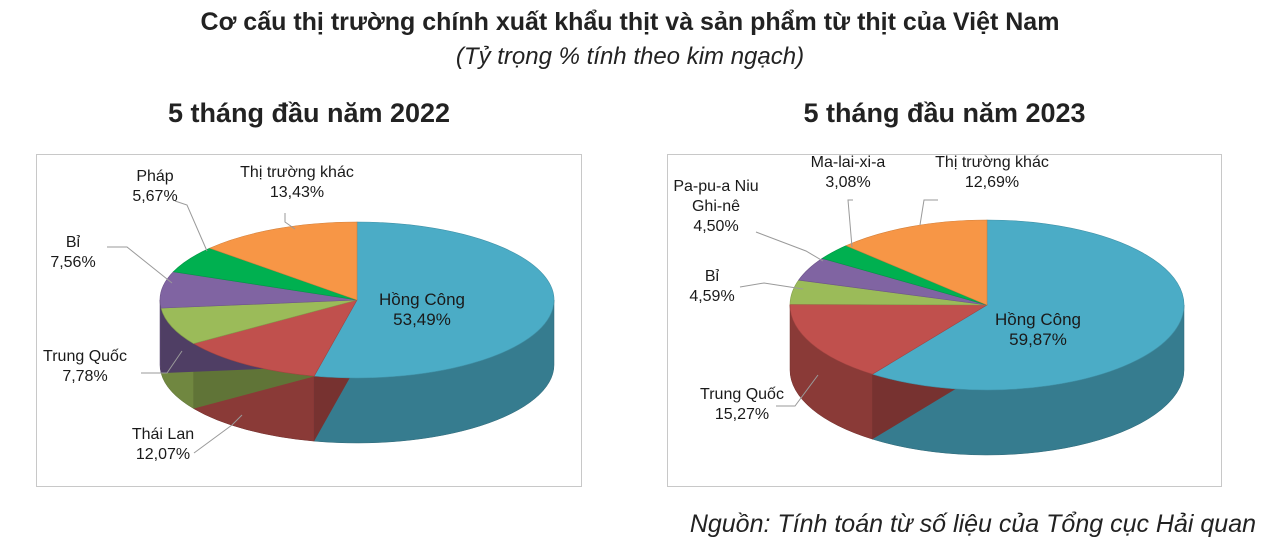 This screenshot has width=1280, height=560. What do you see at coordinates (711, 286) in the screenshot?
I see `data-label-bi: Bỉ 4,59%` at bounding box center [711, 286].